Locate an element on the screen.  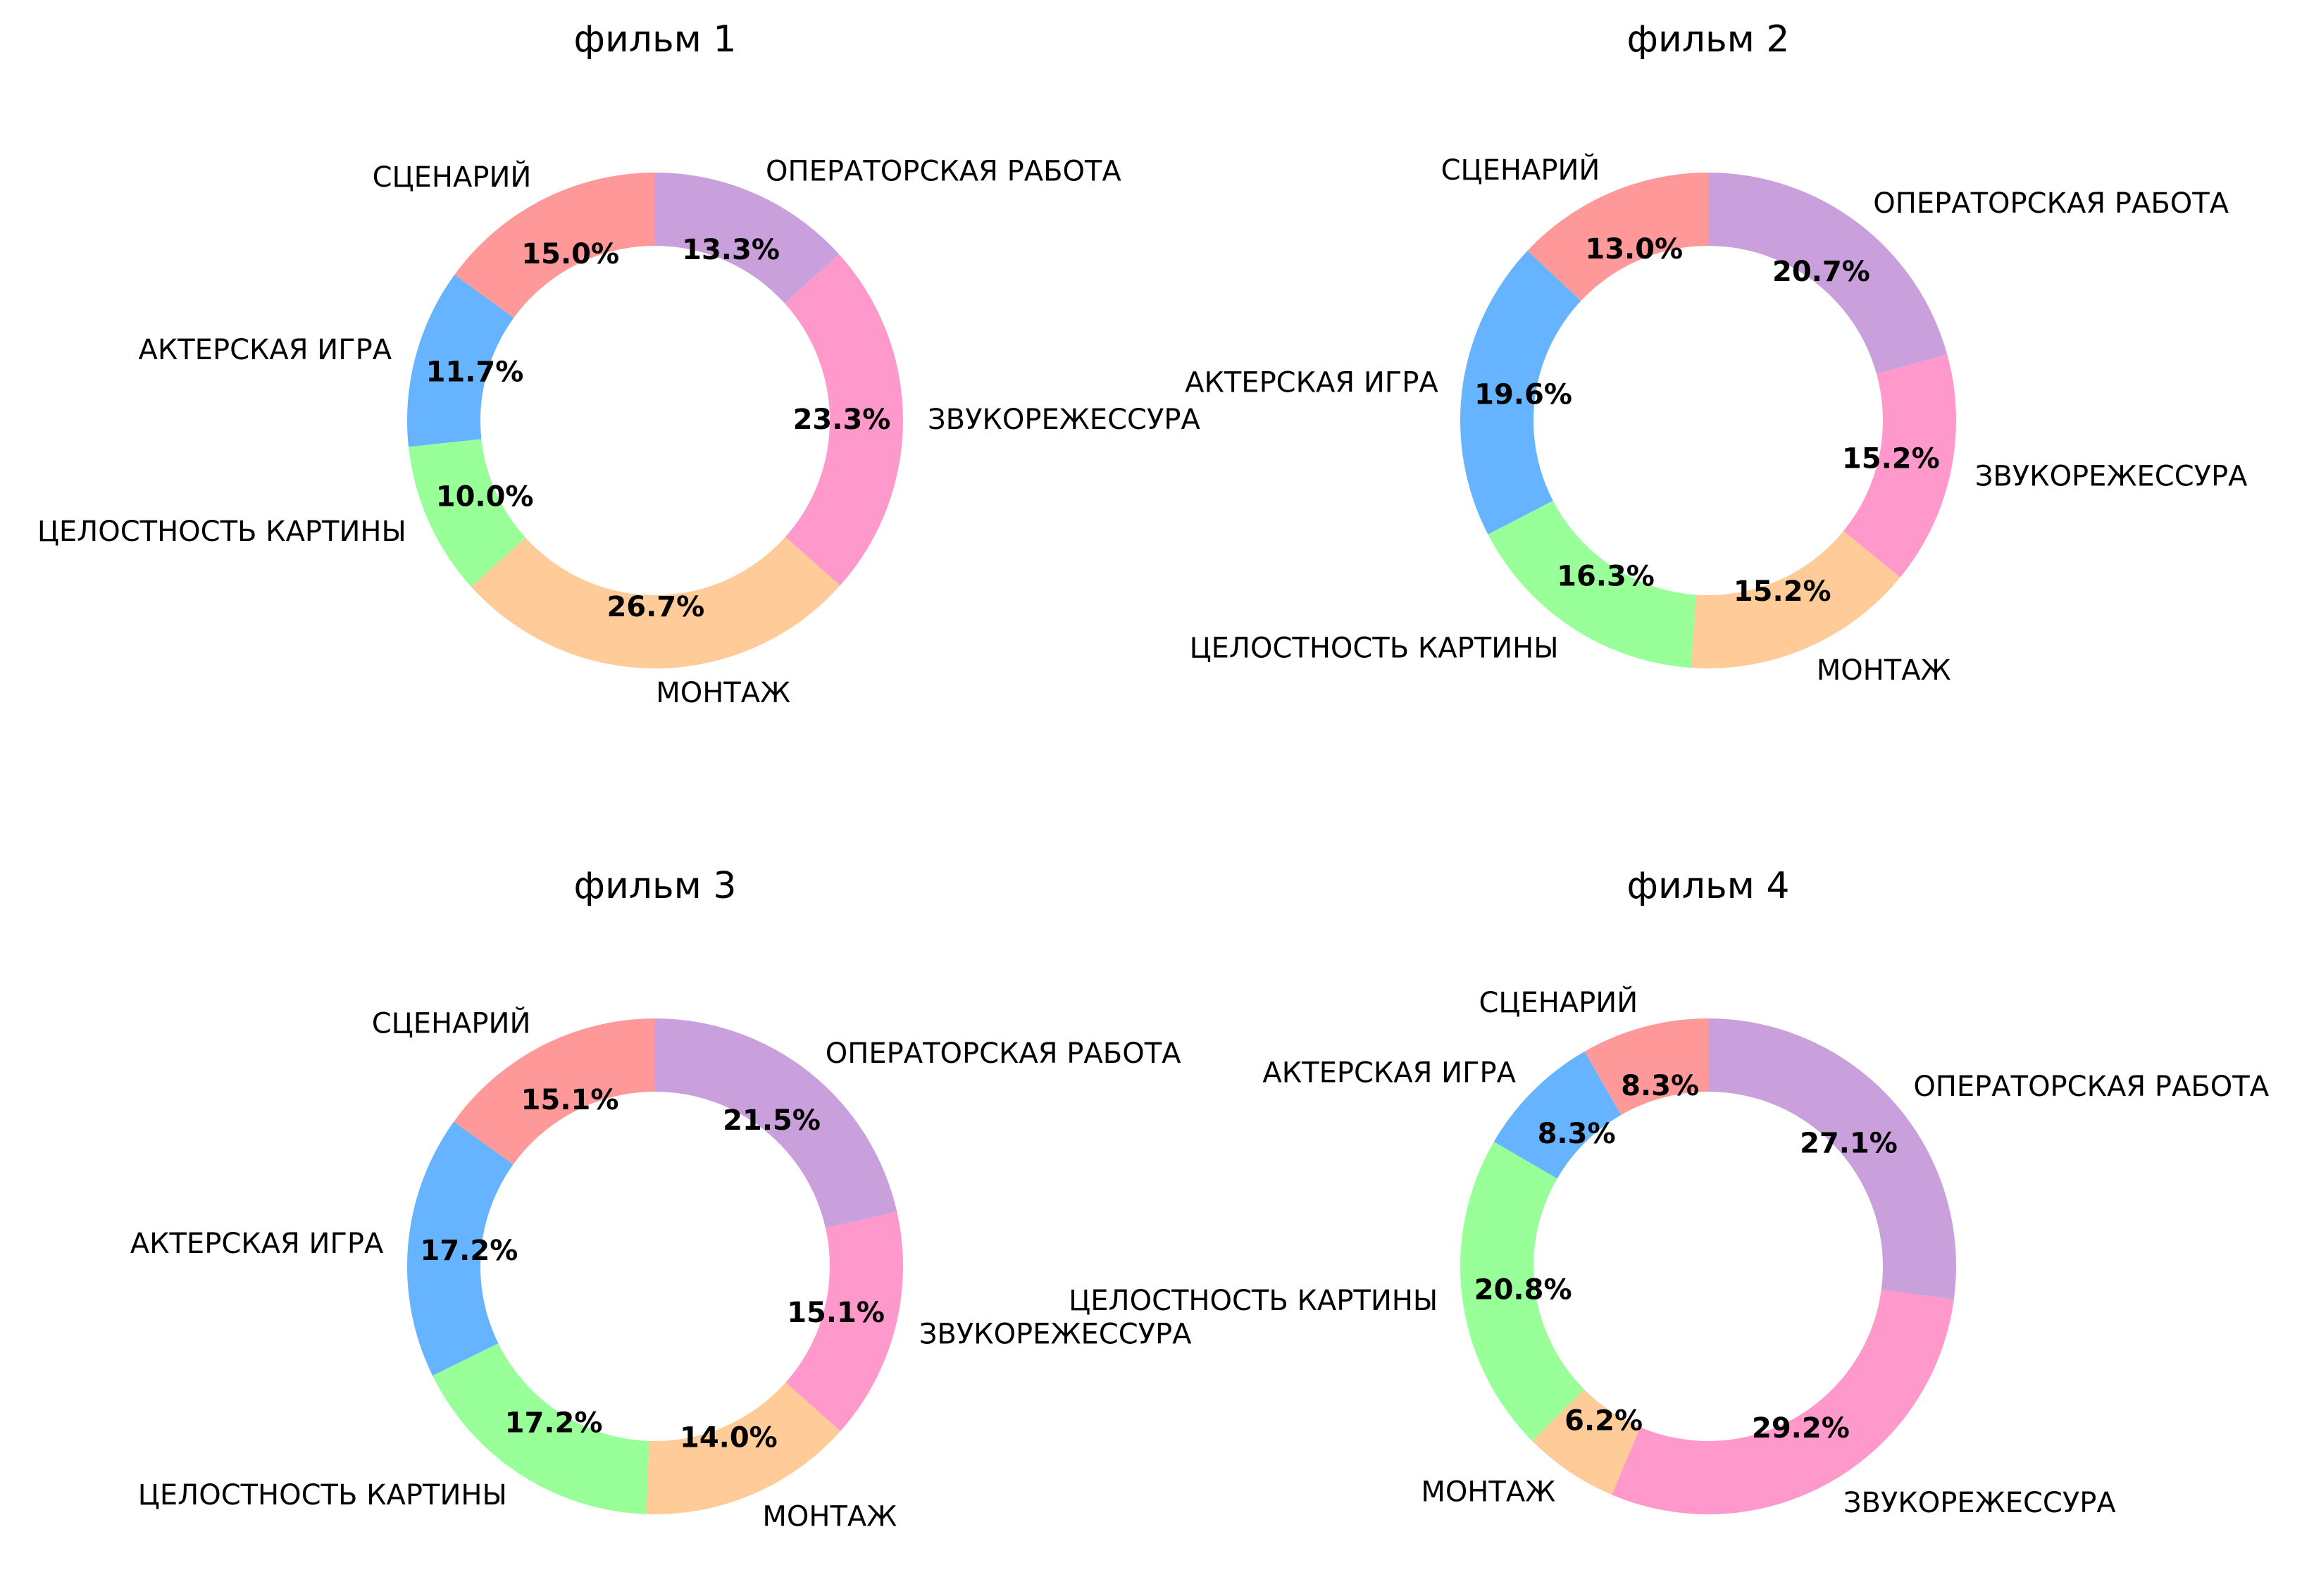
percent-label: 20.8% is located at coordinates (1523, 1290).